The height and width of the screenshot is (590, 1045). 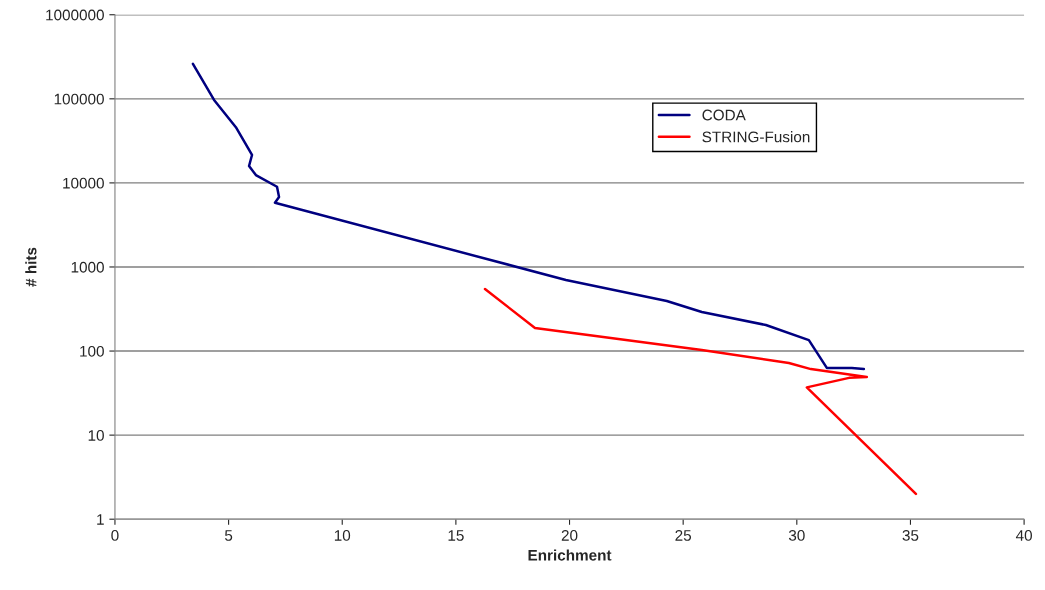 What do you see at coordinates (569, 535) in the screenshot?
I see `x-tick-label: 20` at bounding box center [569, 535].